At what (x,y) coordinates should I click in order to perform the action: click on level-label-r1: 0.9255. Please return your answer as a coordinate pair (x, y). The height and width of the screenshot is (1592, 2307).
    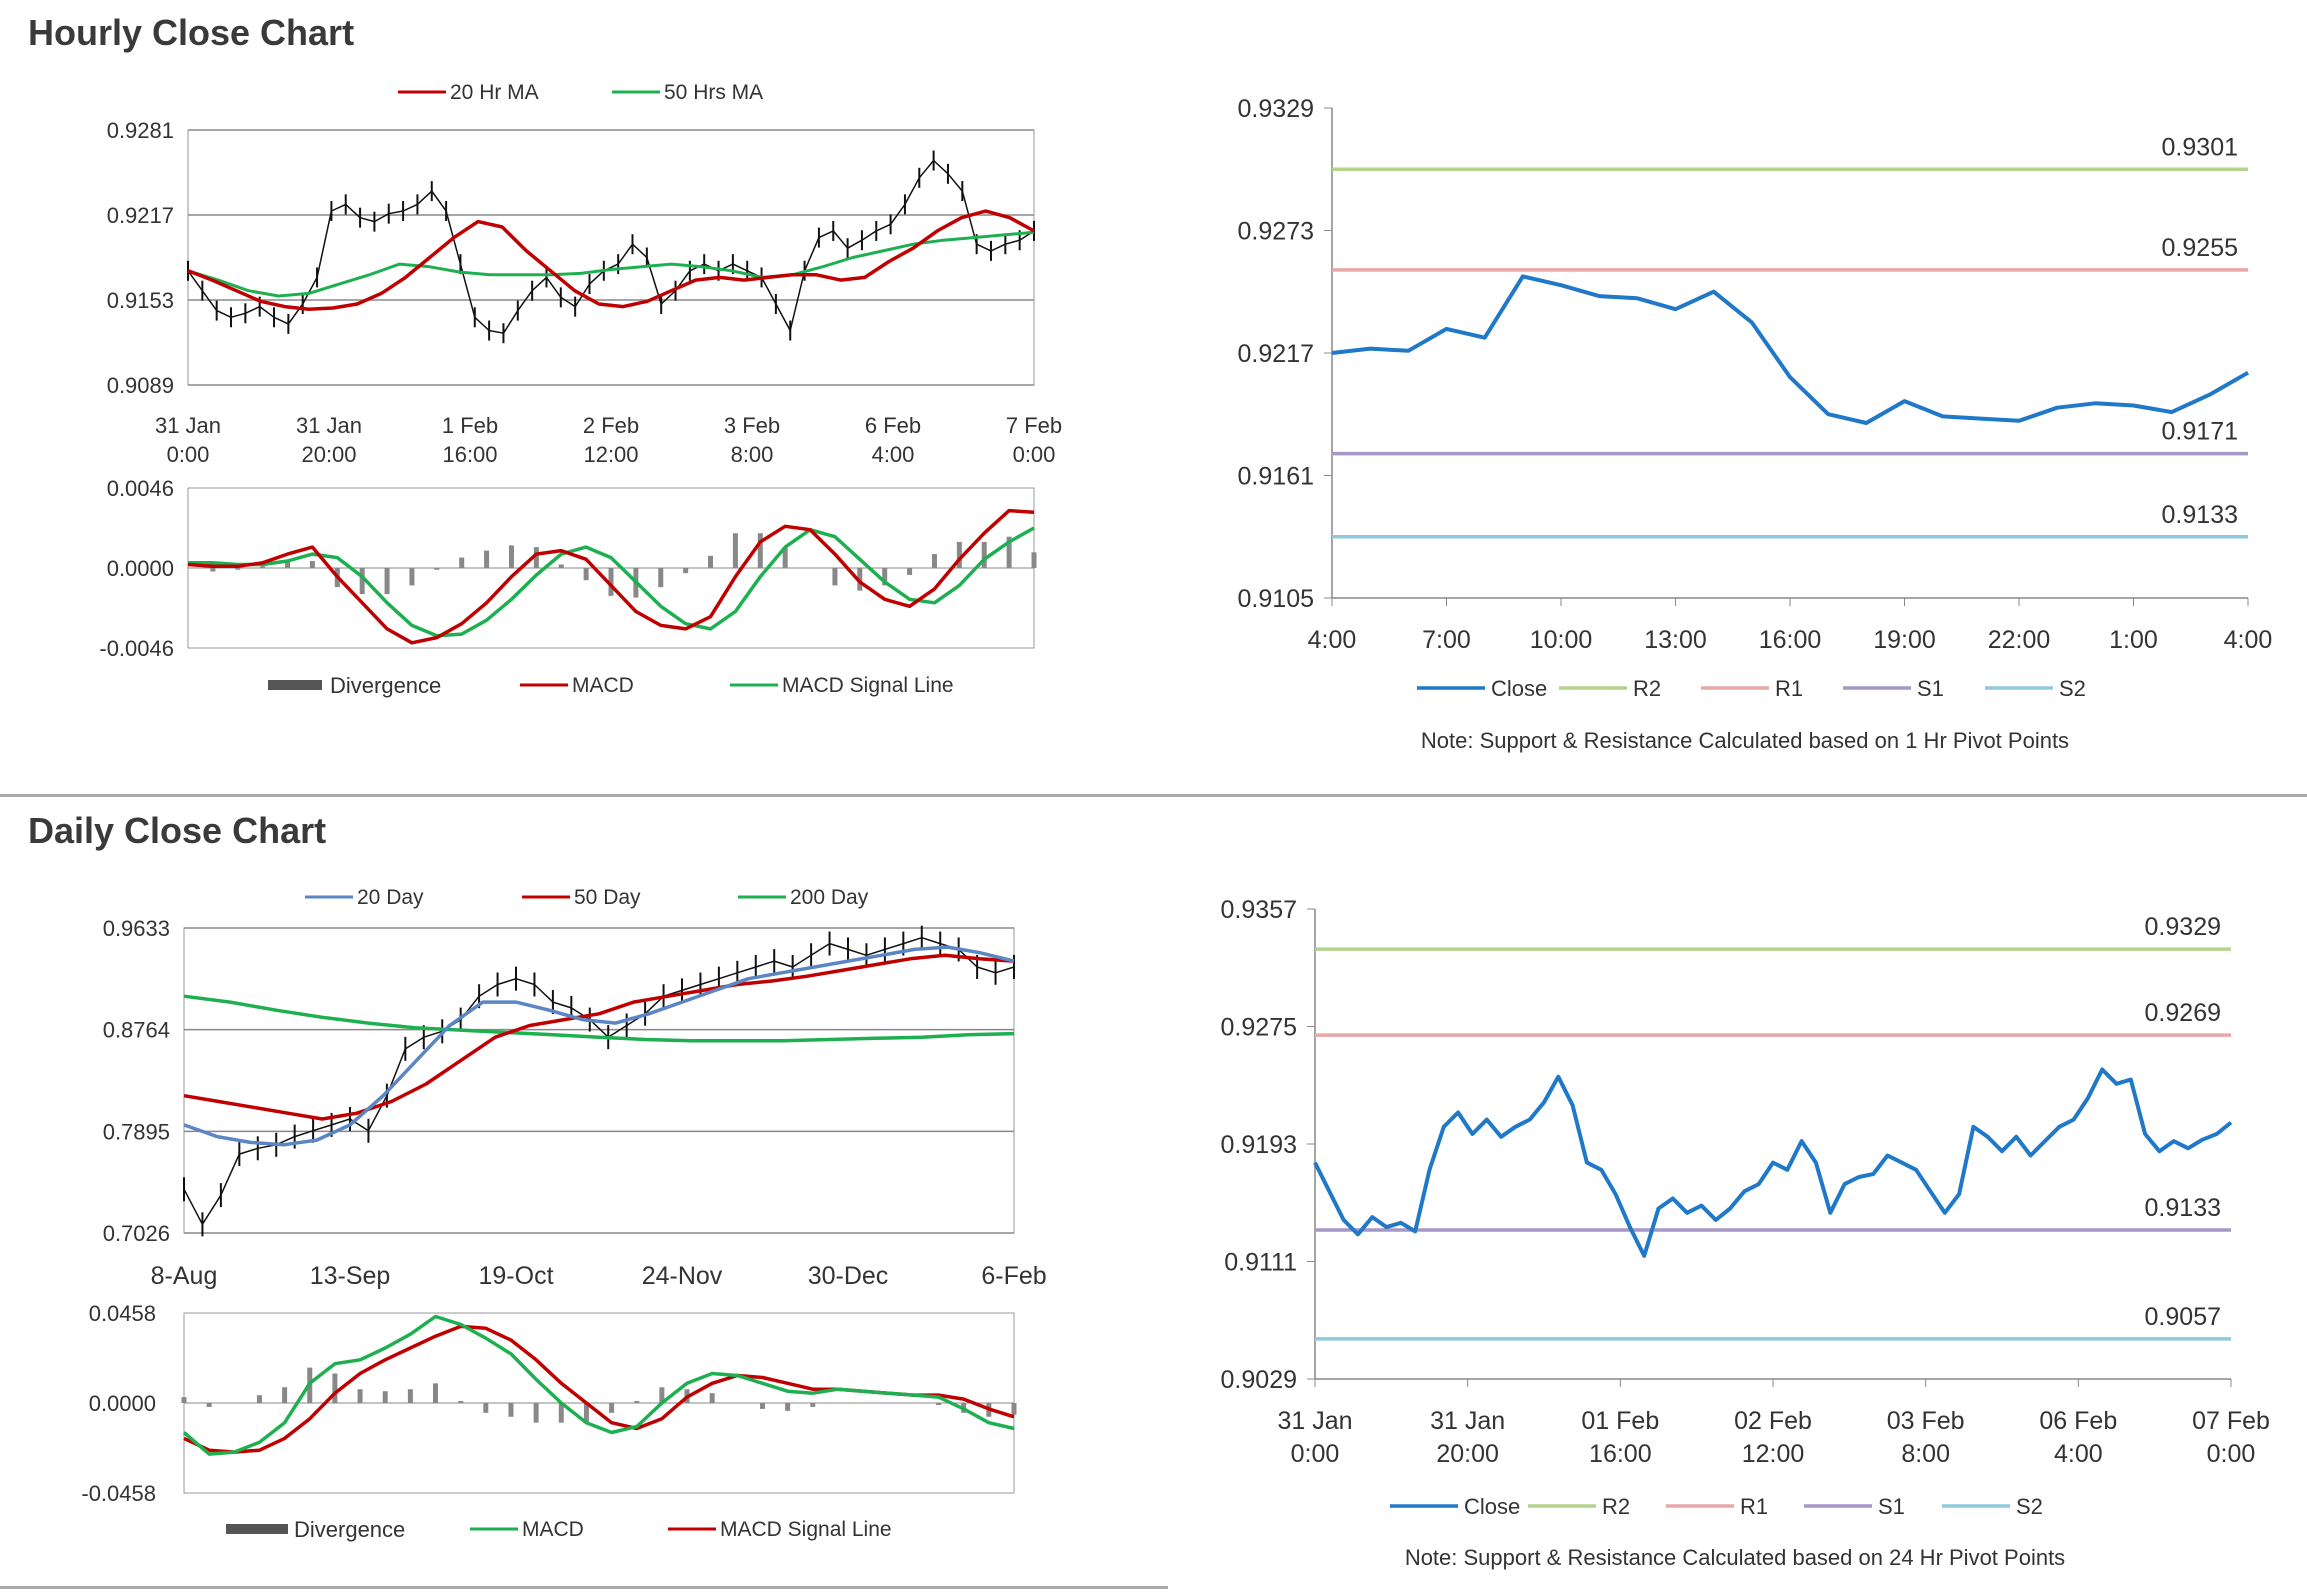
    Looking at the image, I should click on (2200, 248).